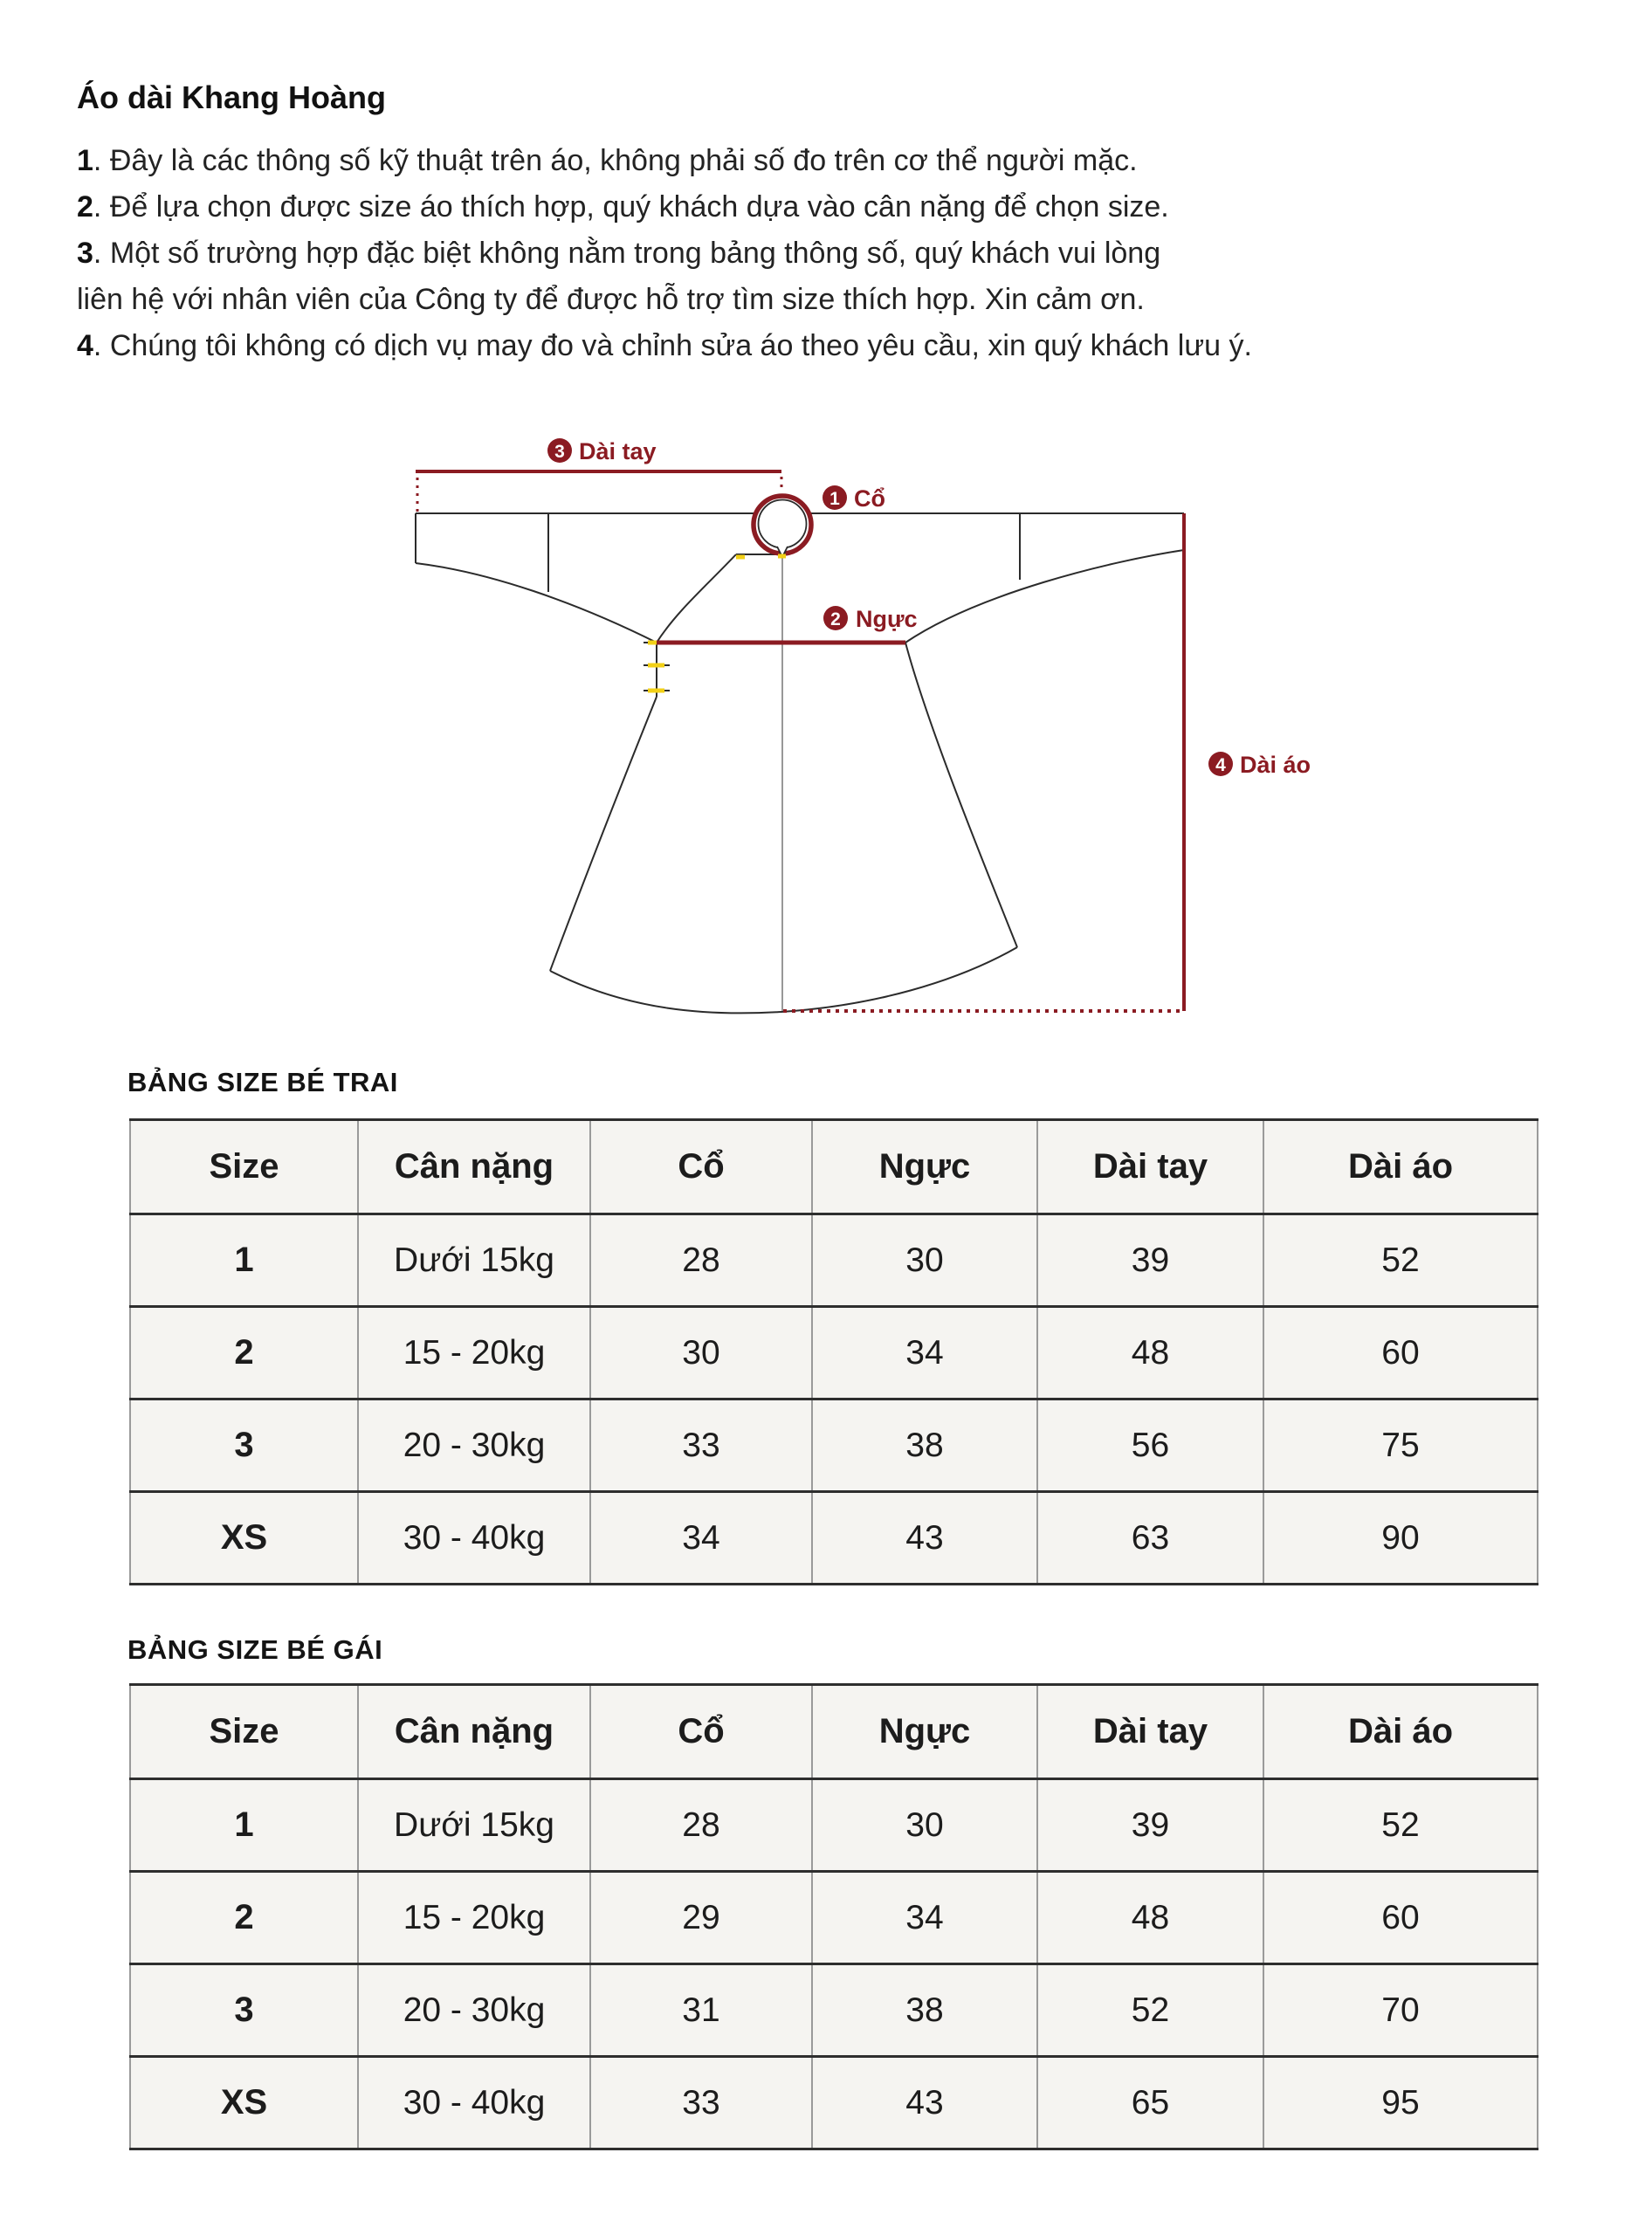  What do you see at coordinates (1150, 1537) in the screenshot?
I see `sleeve-cell: 63` at bounding box center [1150, 1537].